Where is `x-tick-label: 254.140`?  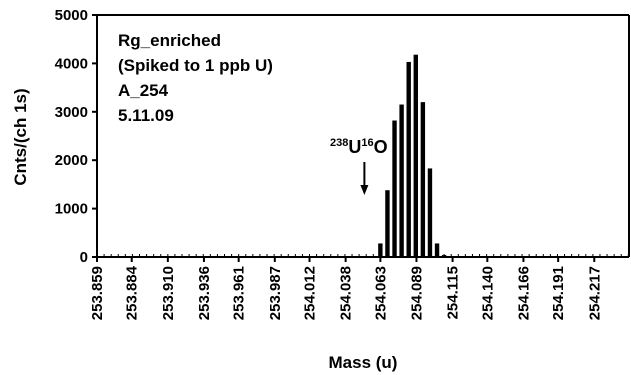 x-tick-label: 254.140 is located at coordinates (487, 293).